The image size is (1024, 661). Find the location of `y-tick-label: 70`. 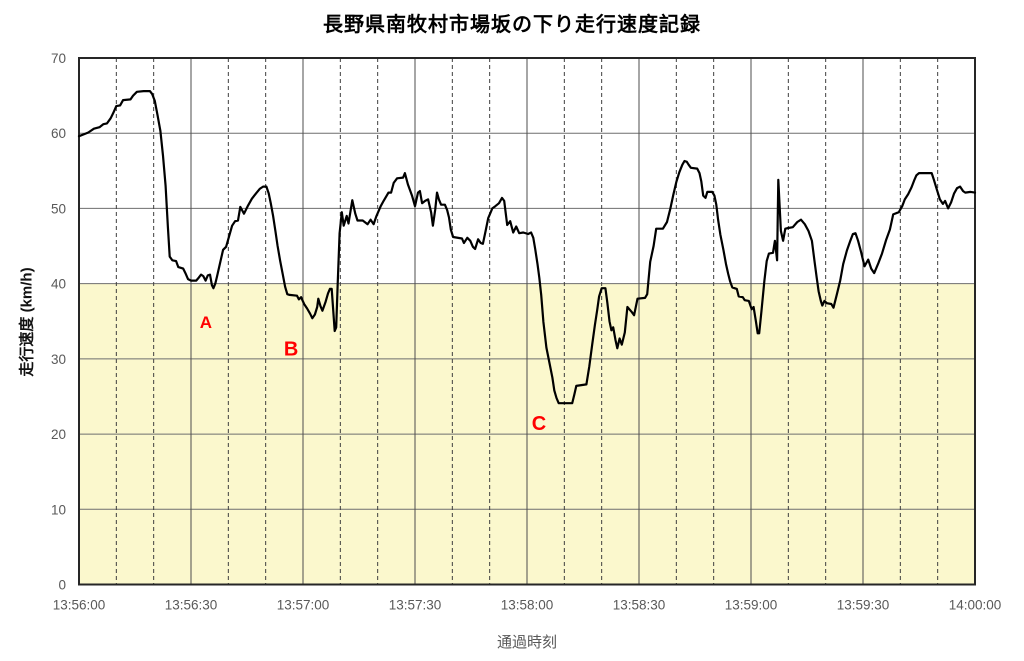

y-tick-label: 70 is located at coordinates (58, 58).